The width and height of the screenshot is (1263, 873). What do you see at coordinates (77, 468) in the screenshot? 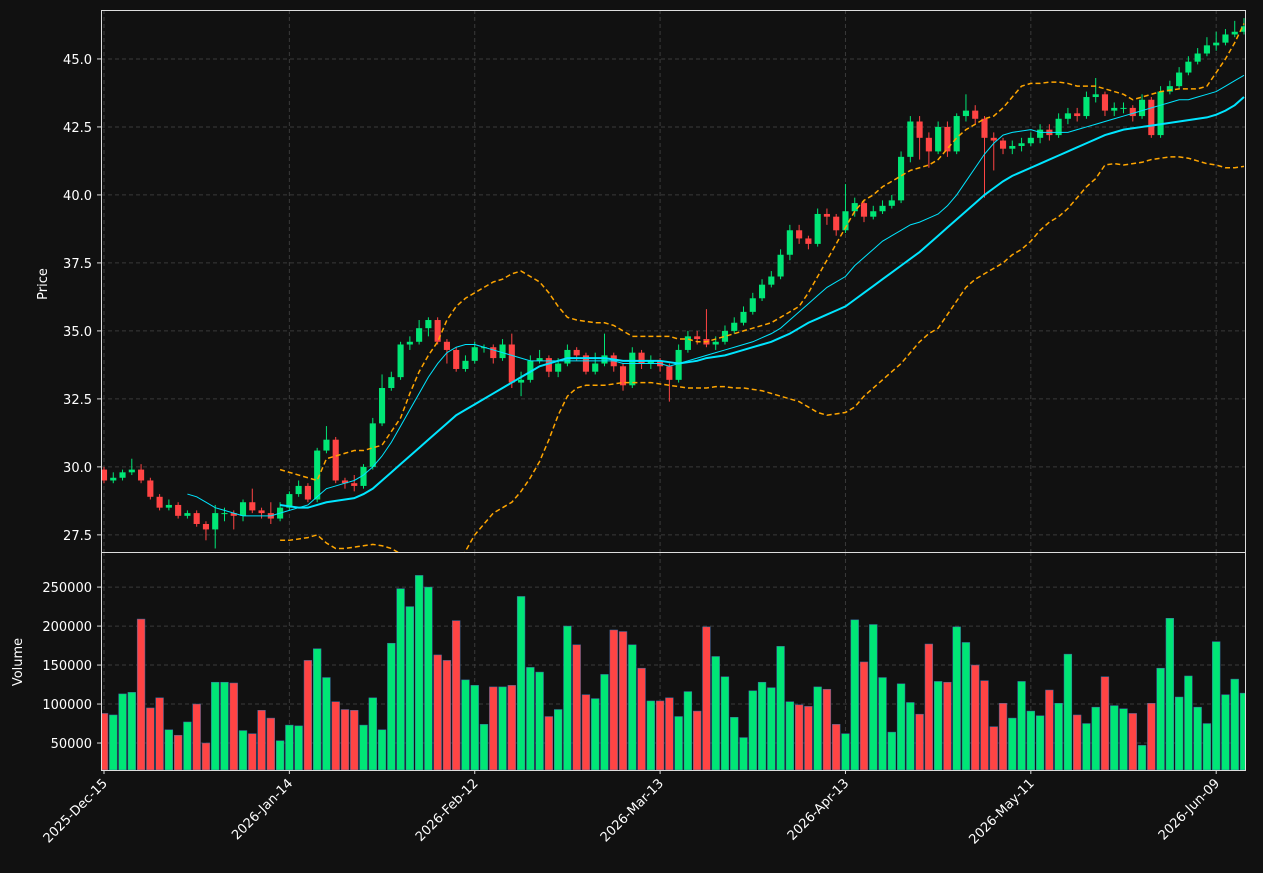
I see `y-tick-label: 30.0` at bounding box center [77, 468].